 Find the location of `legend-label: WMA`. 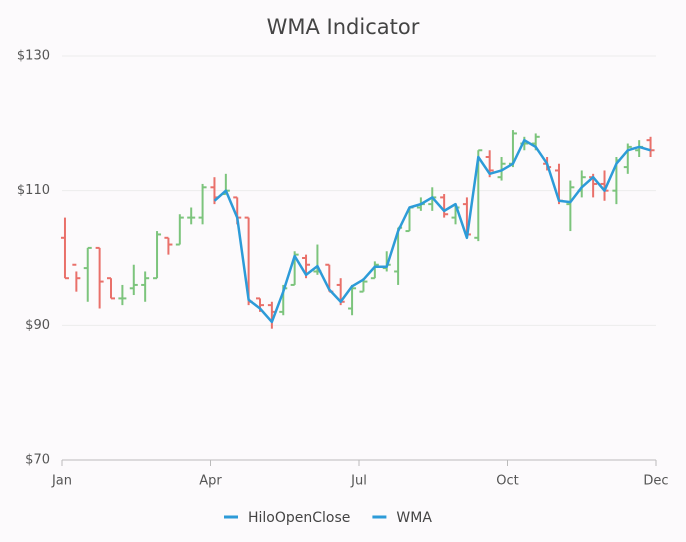

legend-label: WMA is located at coordinates (414, 518).